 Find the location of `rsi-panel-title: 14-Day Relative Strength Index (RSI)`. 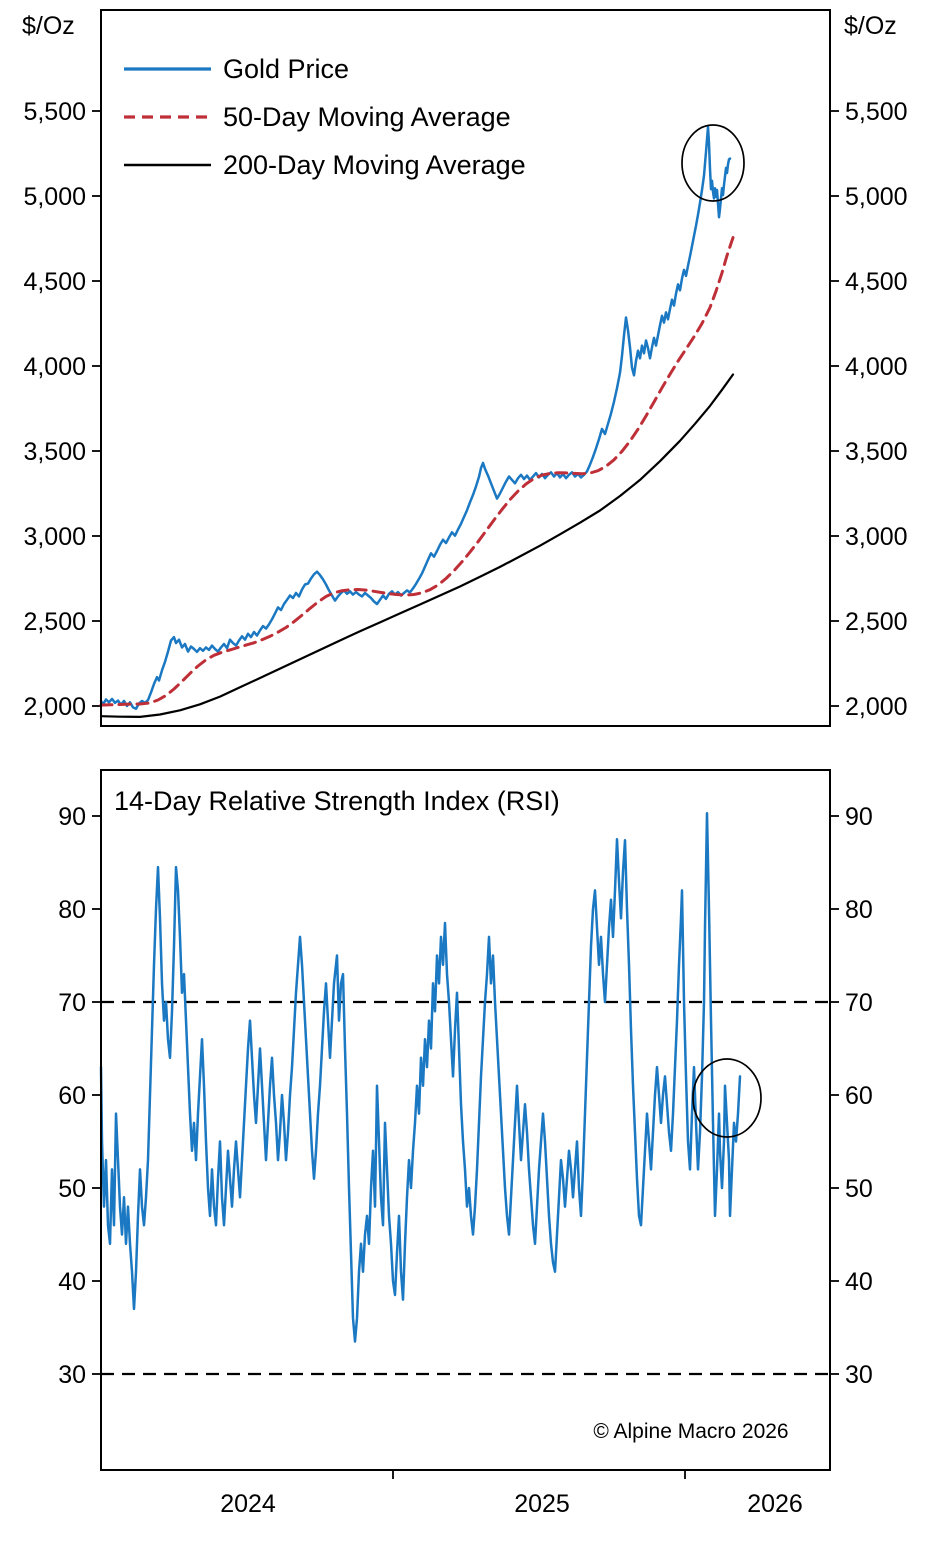

rsi-panel-title: 14-Day Relative Strength Index (RSI) is located at coordinates (337, 801).